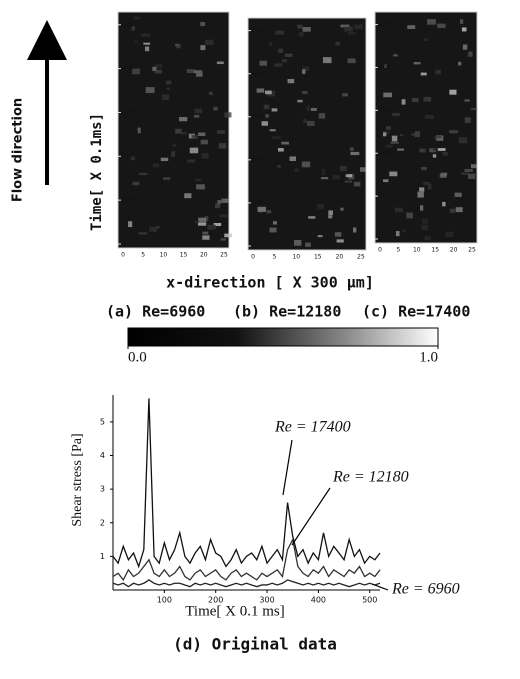 This screenshot has width=520, height=679. I want to click on chart-title: (d) Original data, so click(255, 644).